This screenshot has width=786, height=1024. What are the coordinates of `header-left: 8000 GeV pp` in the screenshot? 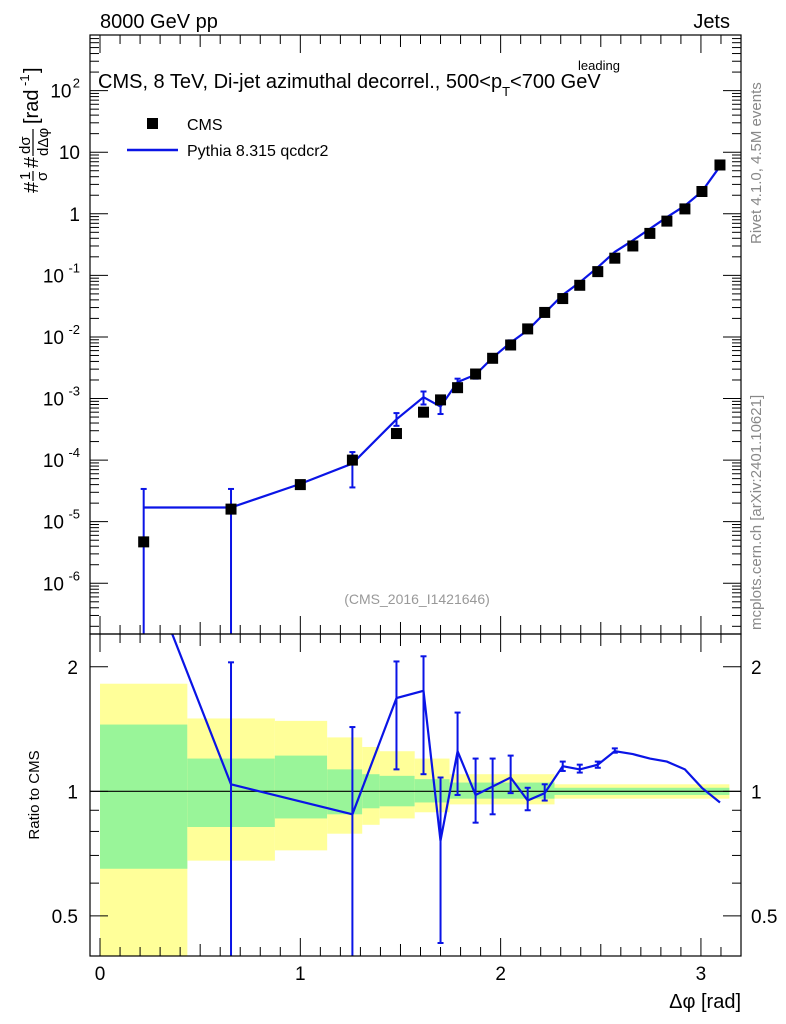 It's located at (159, 22).